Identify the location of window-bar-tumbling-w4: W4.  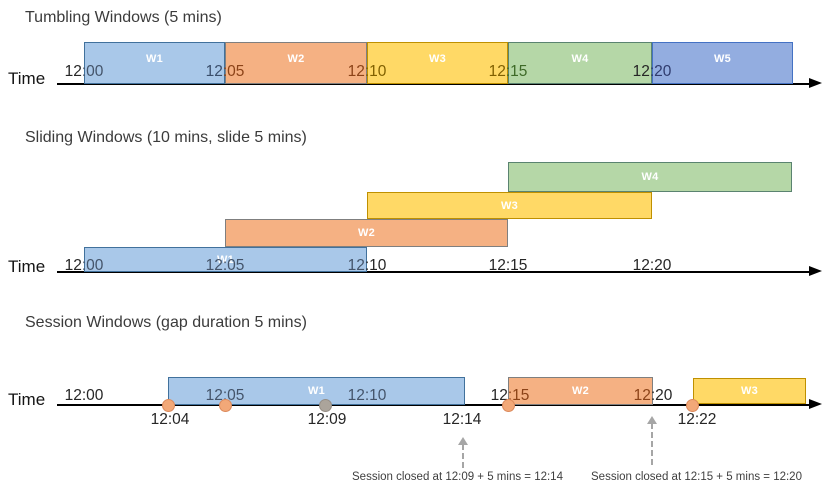
(580, 63).